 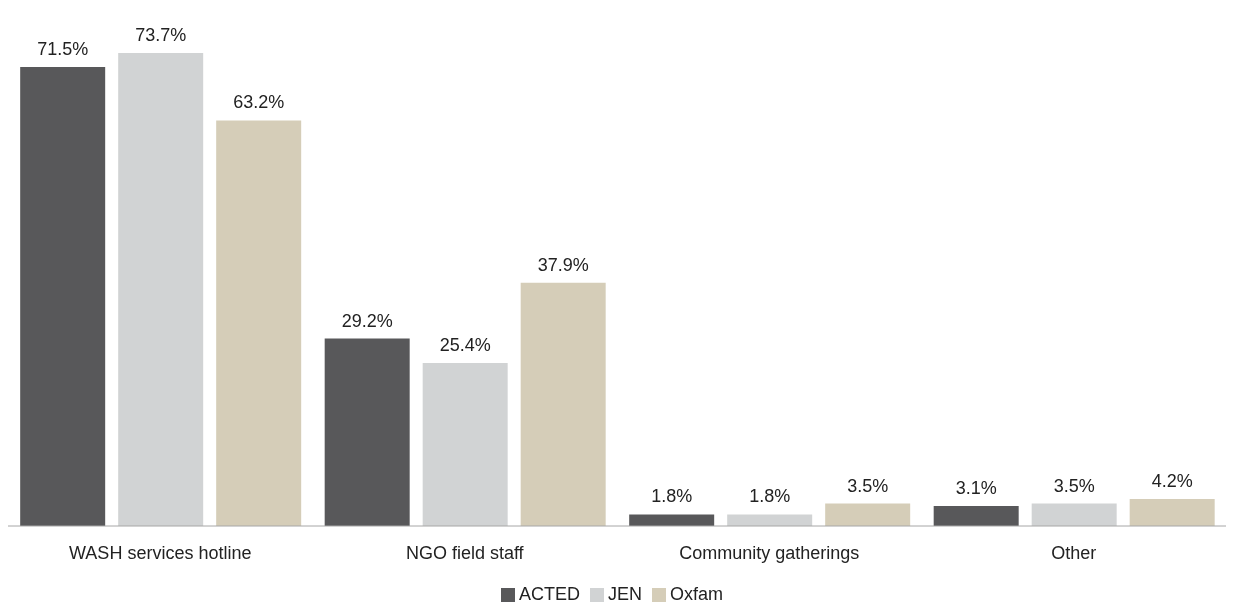 I want to click on data-label: 29.2%, so click(x=367, y=320).